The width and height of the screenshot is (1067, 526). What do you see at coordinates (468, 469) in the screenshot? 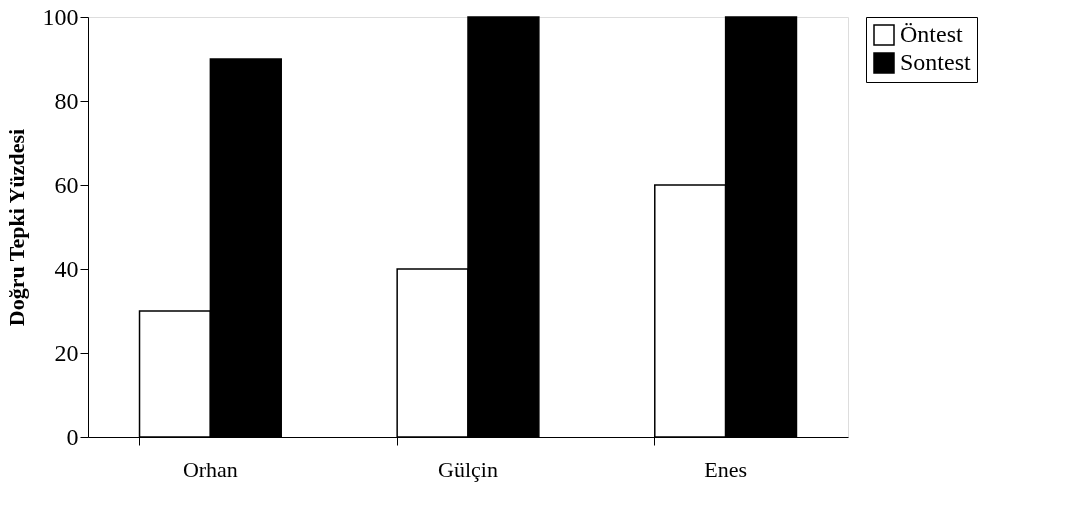
I see `x-tick-label: Gülçin` at bounding box center [468, 469].